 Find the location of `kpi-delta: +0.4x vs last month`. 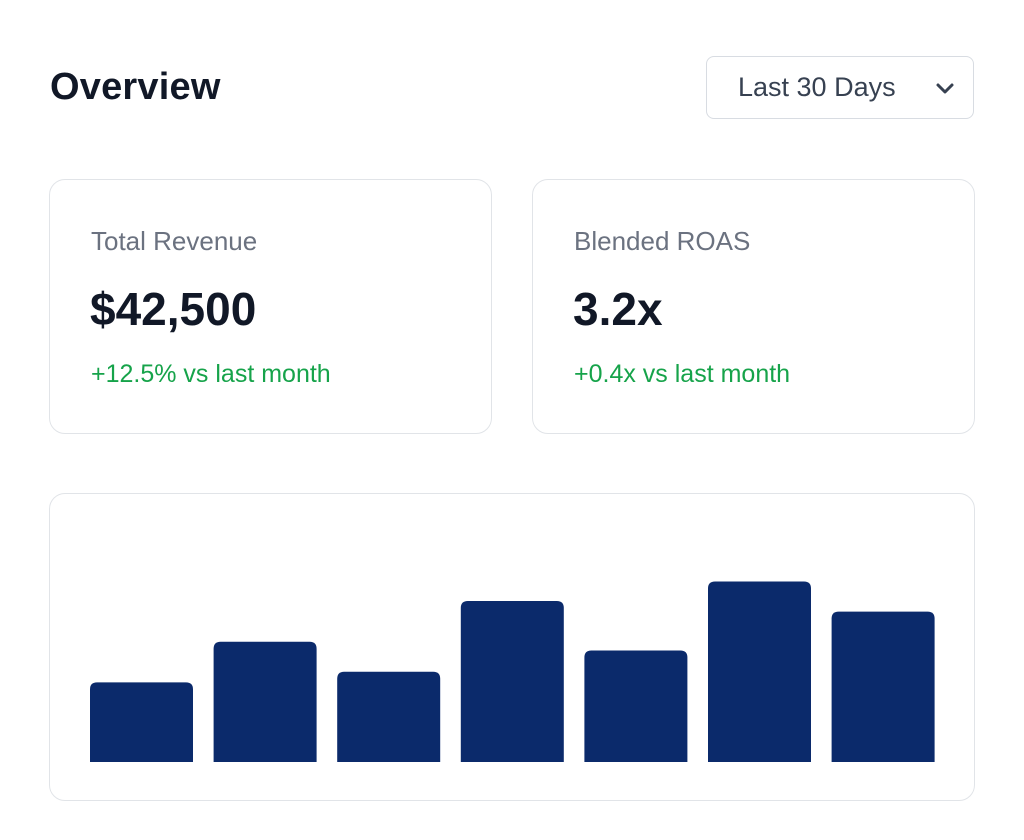

kpi-delta: +0.4x vs last month is located at coordinates (682, 374).